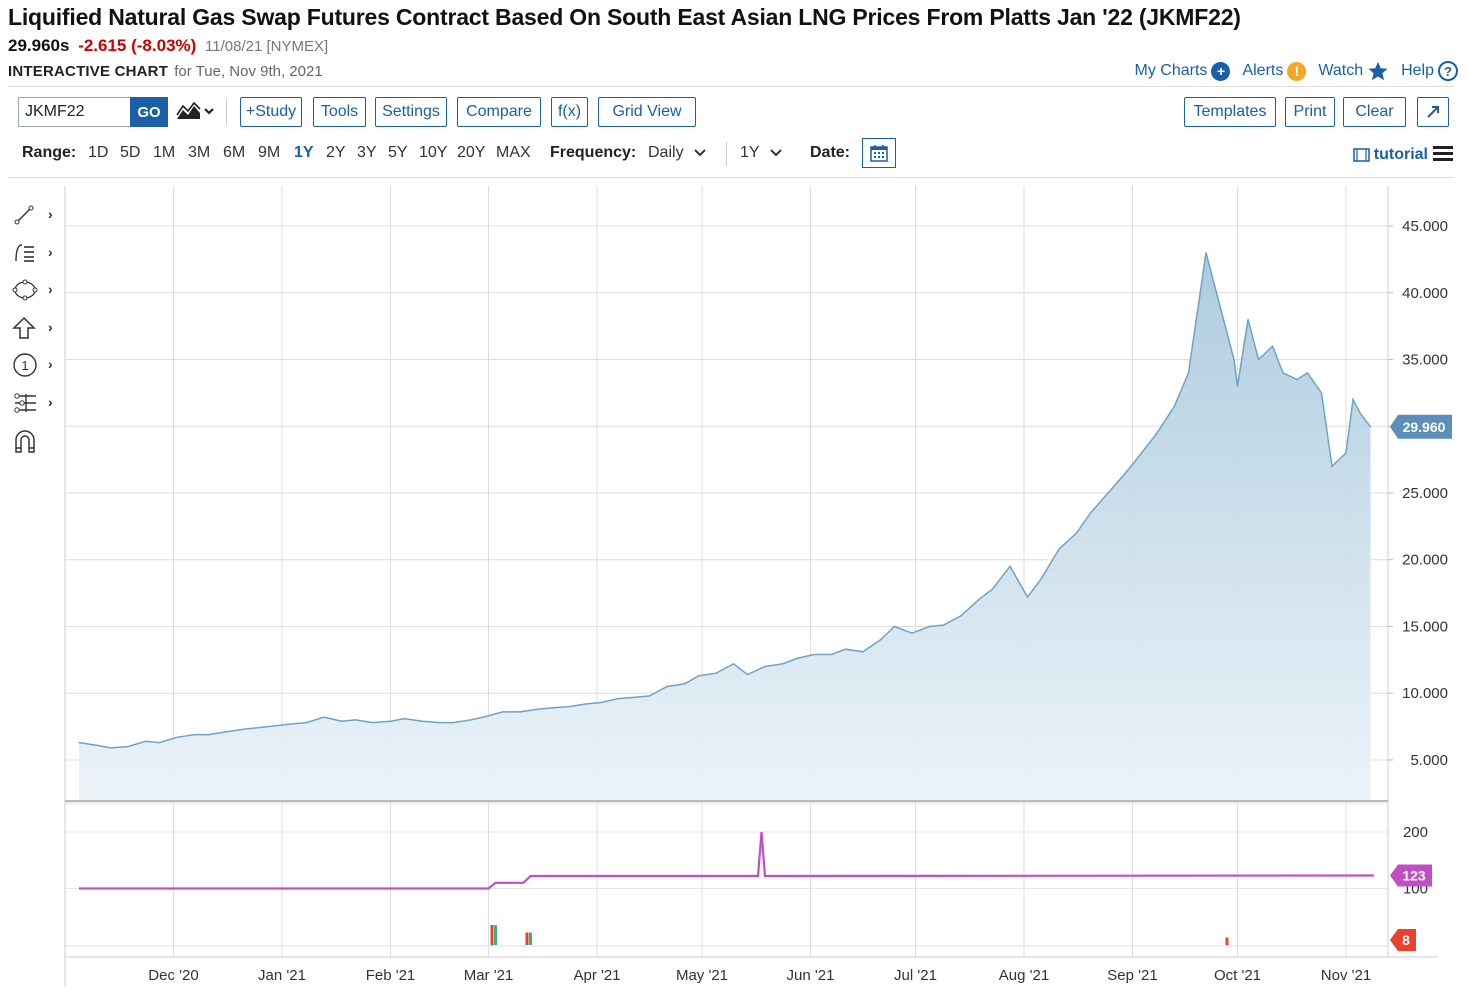  What do you see at coordinates (1443, 153) in the screenshot?
I see `hamburger-menu-icon` at bounding box center [1443, 153].